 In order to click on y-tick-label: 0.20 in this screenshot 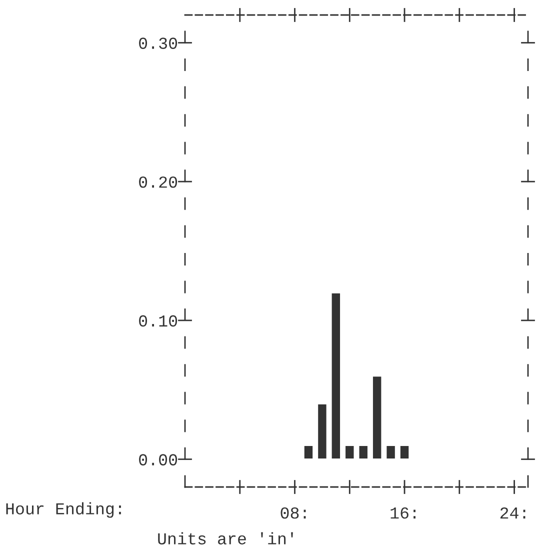, I will do `click(158, 182)`.